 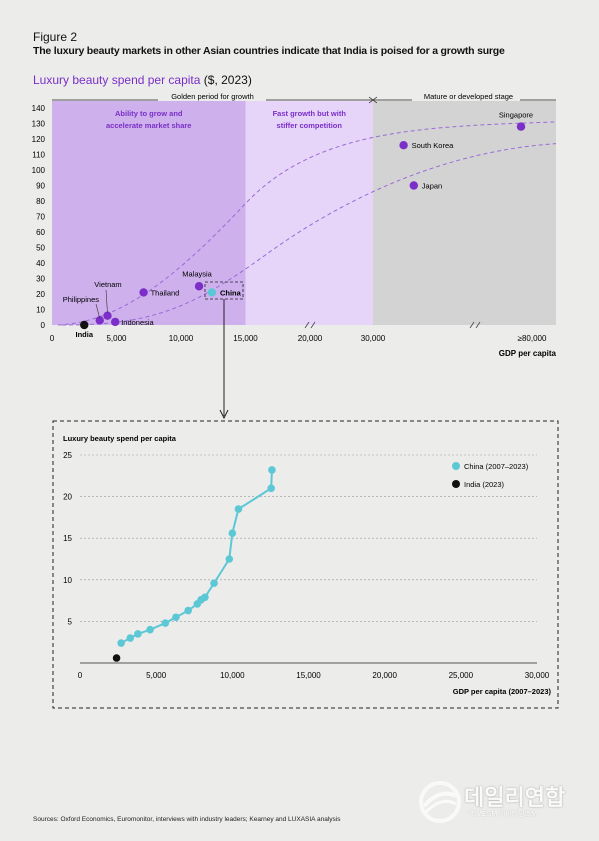 What do you see at coordinates (40, 248) in the screenshot?
I see `y-tick-label: 50` at bounding box center [40, 248].